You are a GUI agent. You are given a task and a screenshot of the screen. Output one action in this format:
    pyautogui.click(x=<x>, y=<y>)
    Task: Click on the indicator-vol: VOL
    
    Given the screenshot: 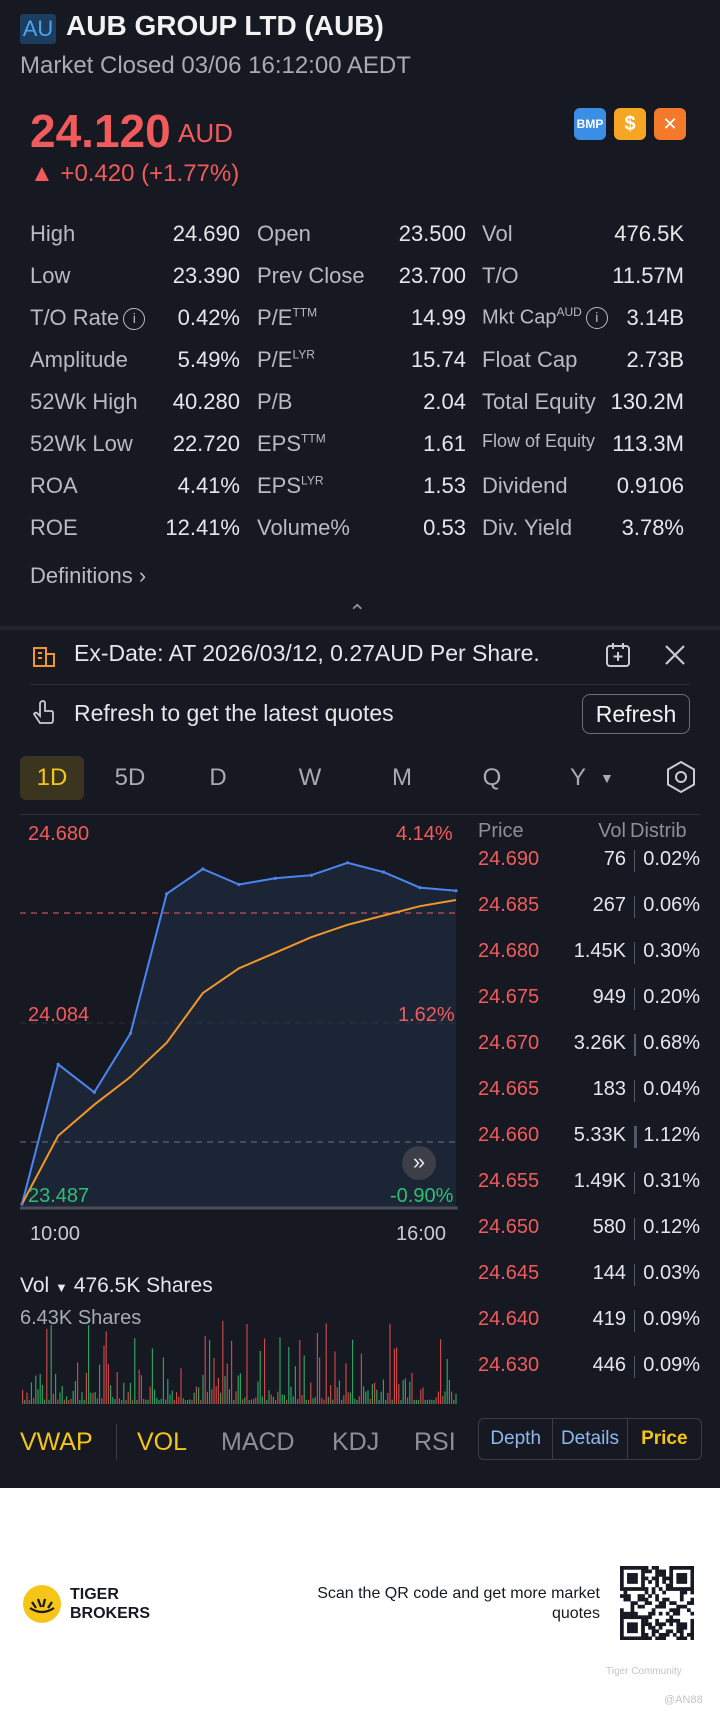 What is the action you would take?
    pyautogui.click(x=162, y=1442)
    